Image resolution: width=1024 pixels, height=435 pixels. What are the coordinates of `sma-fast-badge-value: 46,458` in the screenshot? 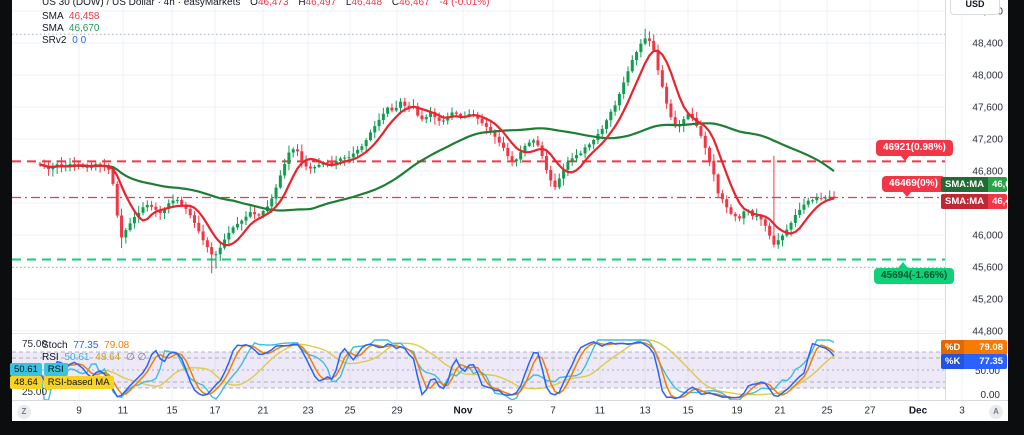 It's located at (997, 201).